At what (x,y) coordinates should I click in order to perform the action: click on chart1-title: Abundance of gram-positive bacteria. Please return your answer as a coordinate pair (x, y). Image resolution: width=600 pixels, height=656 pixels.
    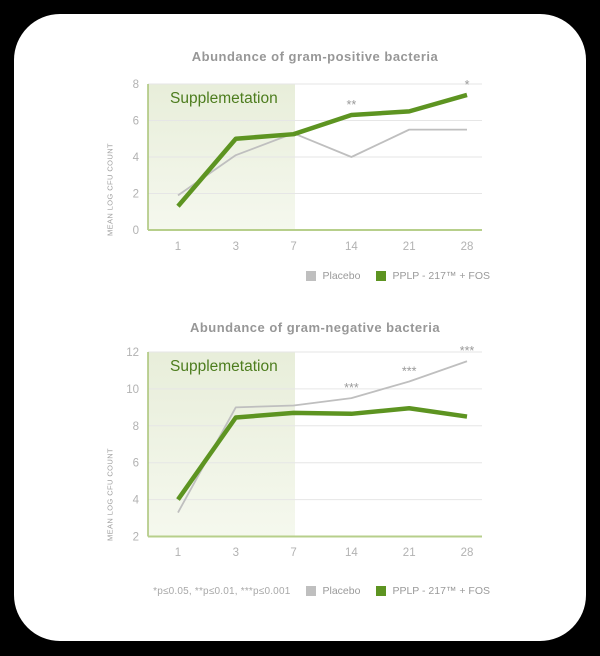
    Looking at the image, I should click on (315, 56).